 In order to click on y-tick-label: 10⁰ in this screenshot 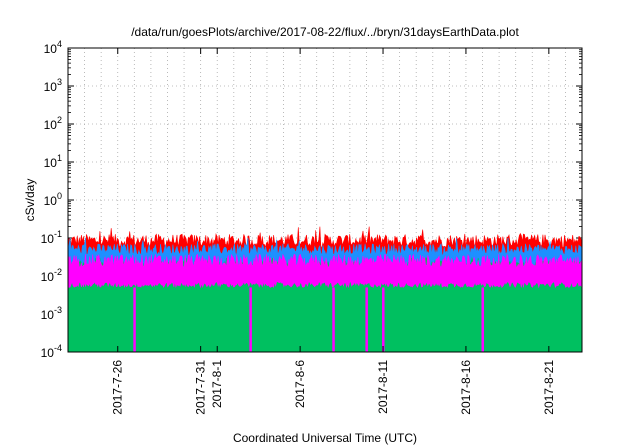, I will do `click(53, 199)`.